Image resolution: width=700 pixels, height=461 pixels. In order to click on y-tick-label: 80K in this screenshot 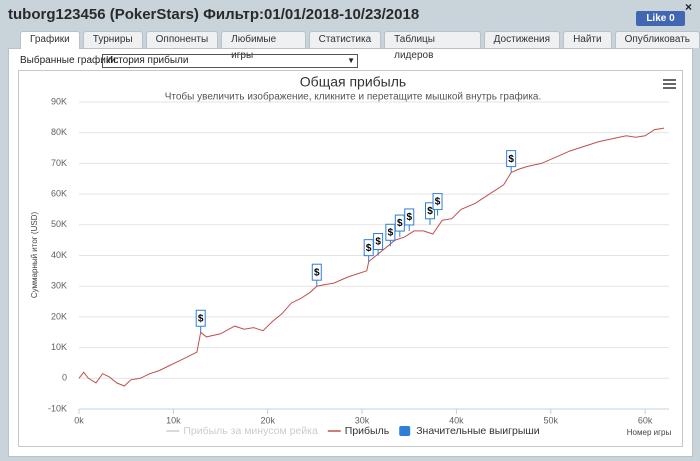, I will do `click(59, 132)`.